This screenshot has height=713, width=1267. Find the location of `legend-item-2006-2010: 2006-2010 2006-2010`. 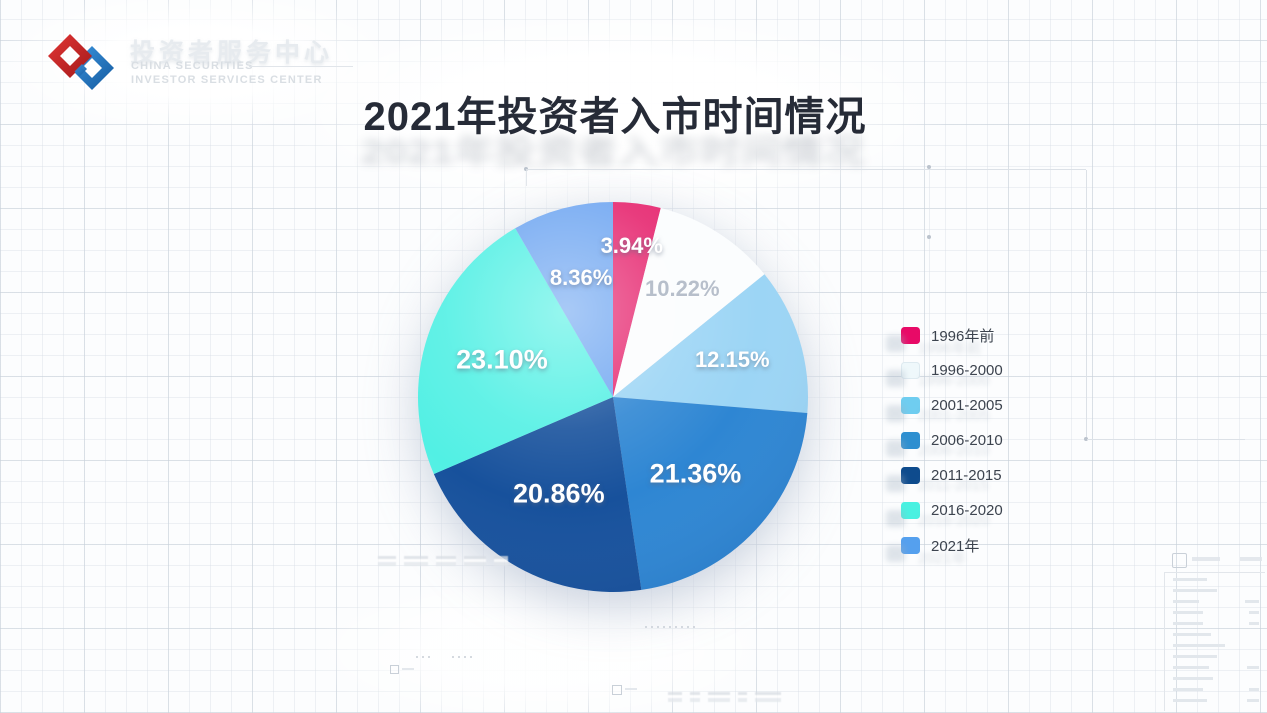

legend-item-2006-2010: 2006-2010 2006-2010 is located at coordinates (944, 445).